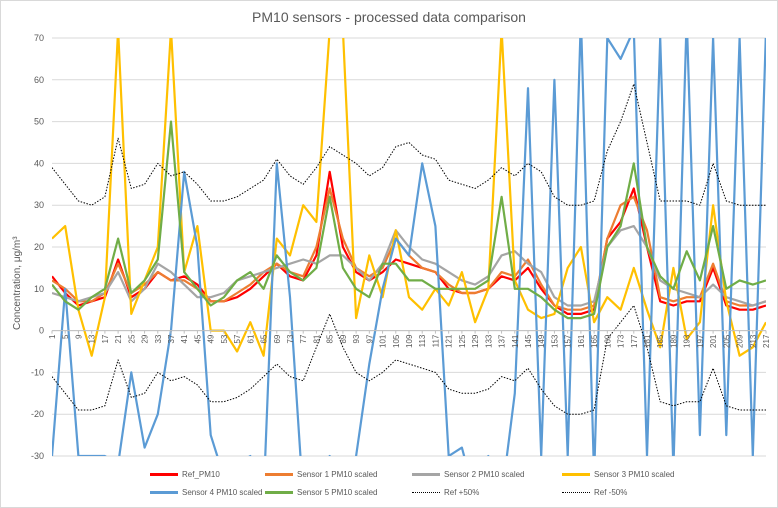 This screenshot has height=508, width=778. I want to click on y-tick-label: -20, so click(37, 414).